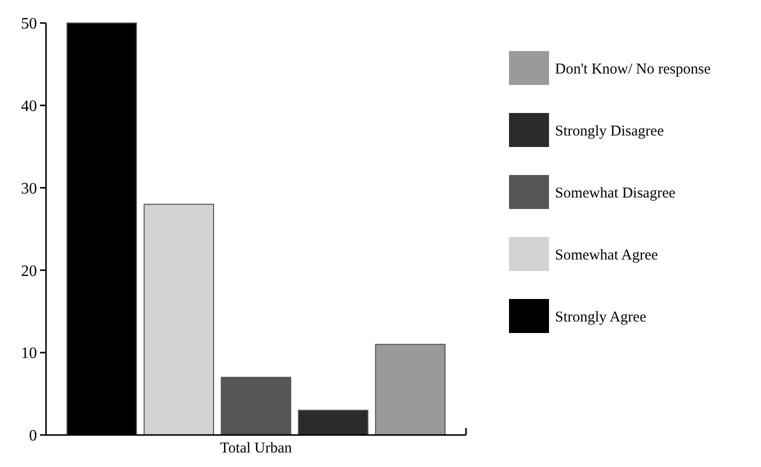 The width and height of the screenshot is (761, 467). Describe the element at coordinates (29, 353) in the screenshot. I see `y-tick-label: 10` at that location.